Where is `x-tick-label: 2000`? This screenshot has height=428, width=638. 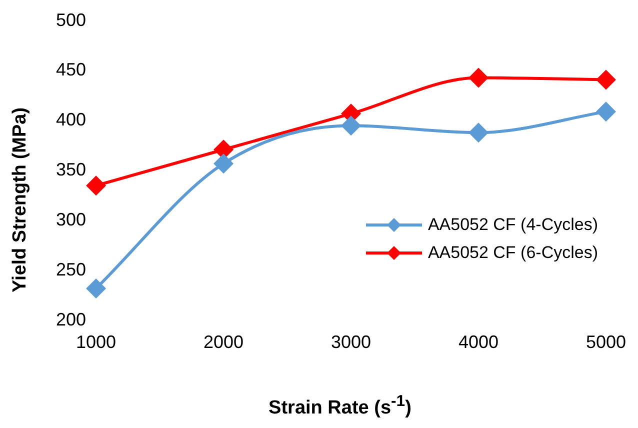 x-tick-label: 2000 is located at coordinates (223, 342).